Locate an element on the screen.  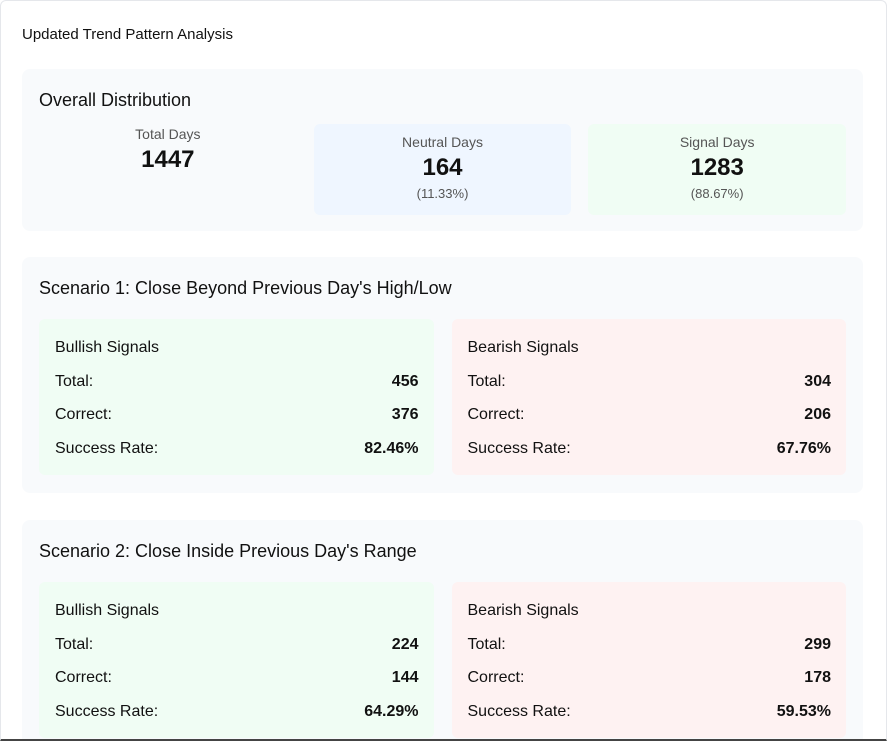
metric-row: Success Rate: 59.53% is located at coordinates (650, 713).